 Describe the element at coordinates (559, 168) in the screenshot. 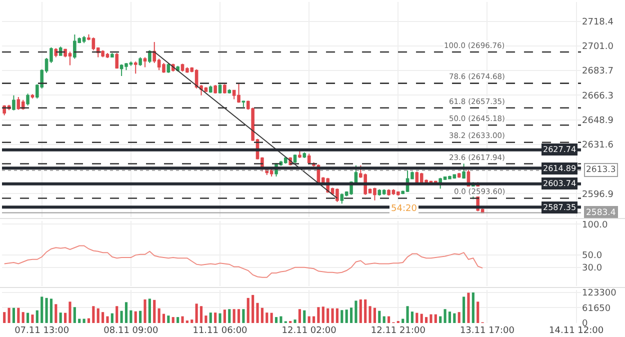

I see `ref-line-label: 2614.89` at that location.